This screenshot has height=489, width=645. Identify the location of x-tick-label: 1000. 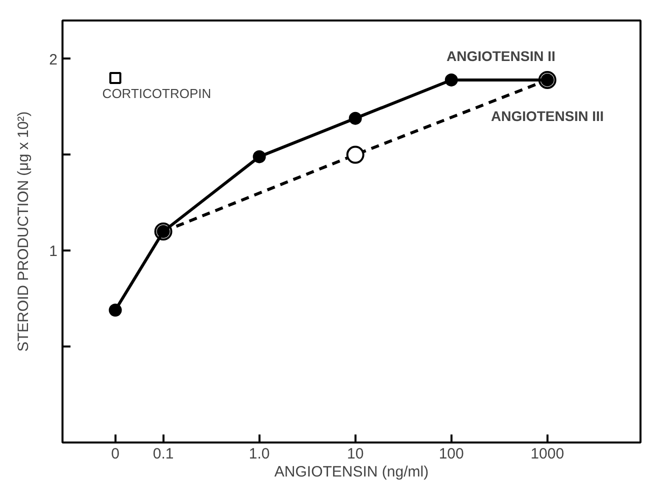
(547, 454).